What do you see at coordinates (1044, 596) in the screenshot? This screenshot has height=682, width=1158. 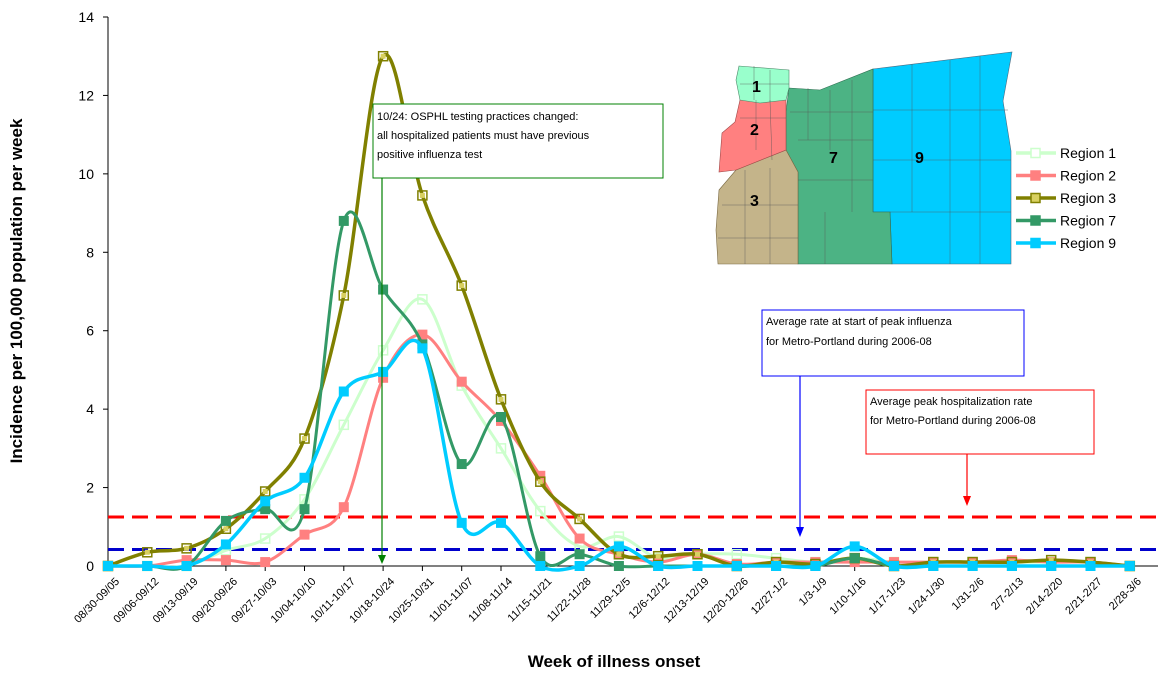 I see `x-tick-label: 2/14-2/20` at bounding box center [1044, 596].